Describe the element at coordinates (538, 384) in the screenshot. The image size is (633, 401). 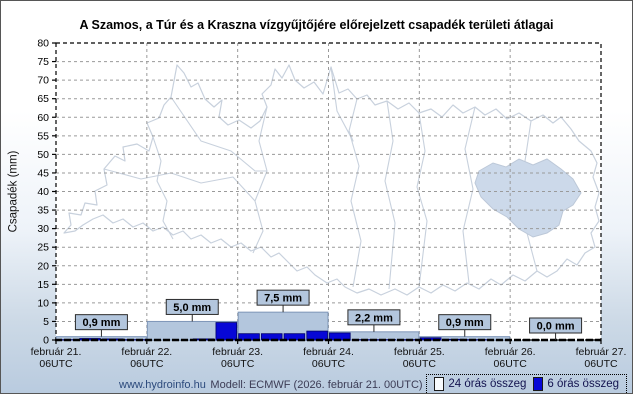
I see `six-hour-sum-swatch-icon` at that location.